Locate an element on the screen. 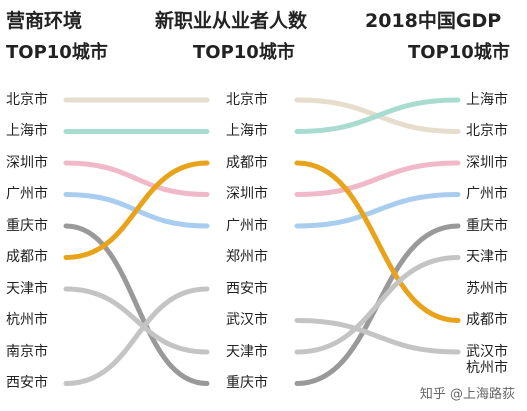 This screenshot has height=411, width=527. right-header-subtitle: TOP10城市 is located at coordinates (459, 52).